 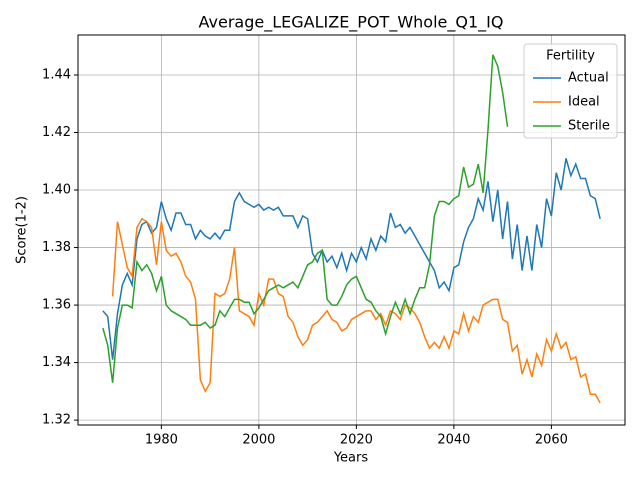 What do you see at coordinates (56, 132) in the screenshot?
I see `y-tick-label: 1.42` at bounding box center [56, 132].